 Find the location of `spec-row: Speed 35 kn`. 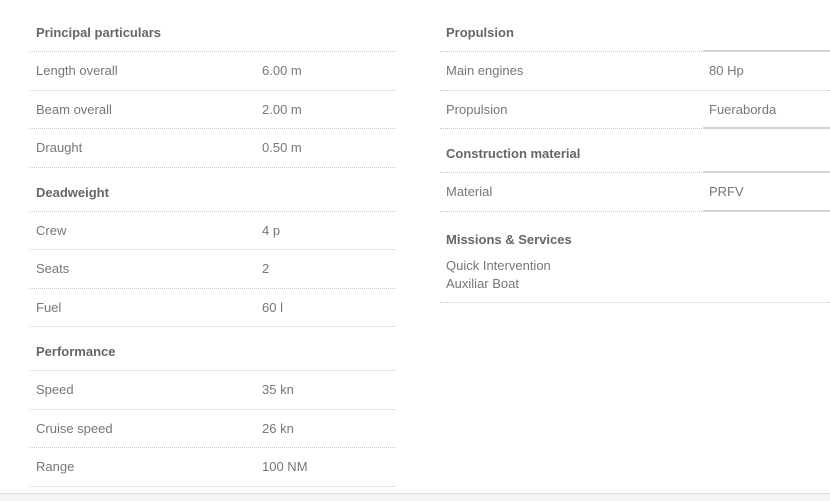

spec-row: Speed 35 kn is located at coordinates (212, 390).